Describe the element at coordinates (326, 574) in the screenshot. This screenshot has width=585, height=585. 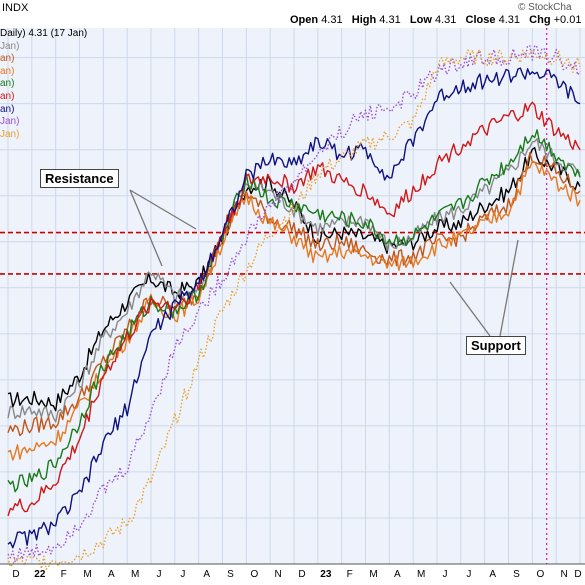
I see `x-tick-label: 23` at that location.